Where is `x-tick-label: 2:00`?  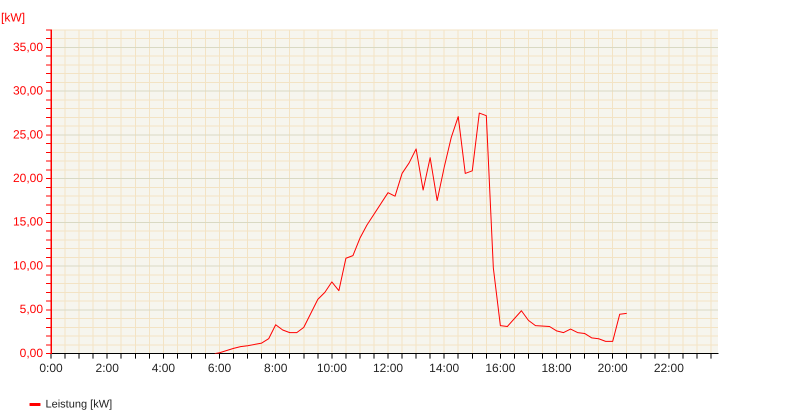
x-tick-label: 2:00 is located at coordinates (108, 368).